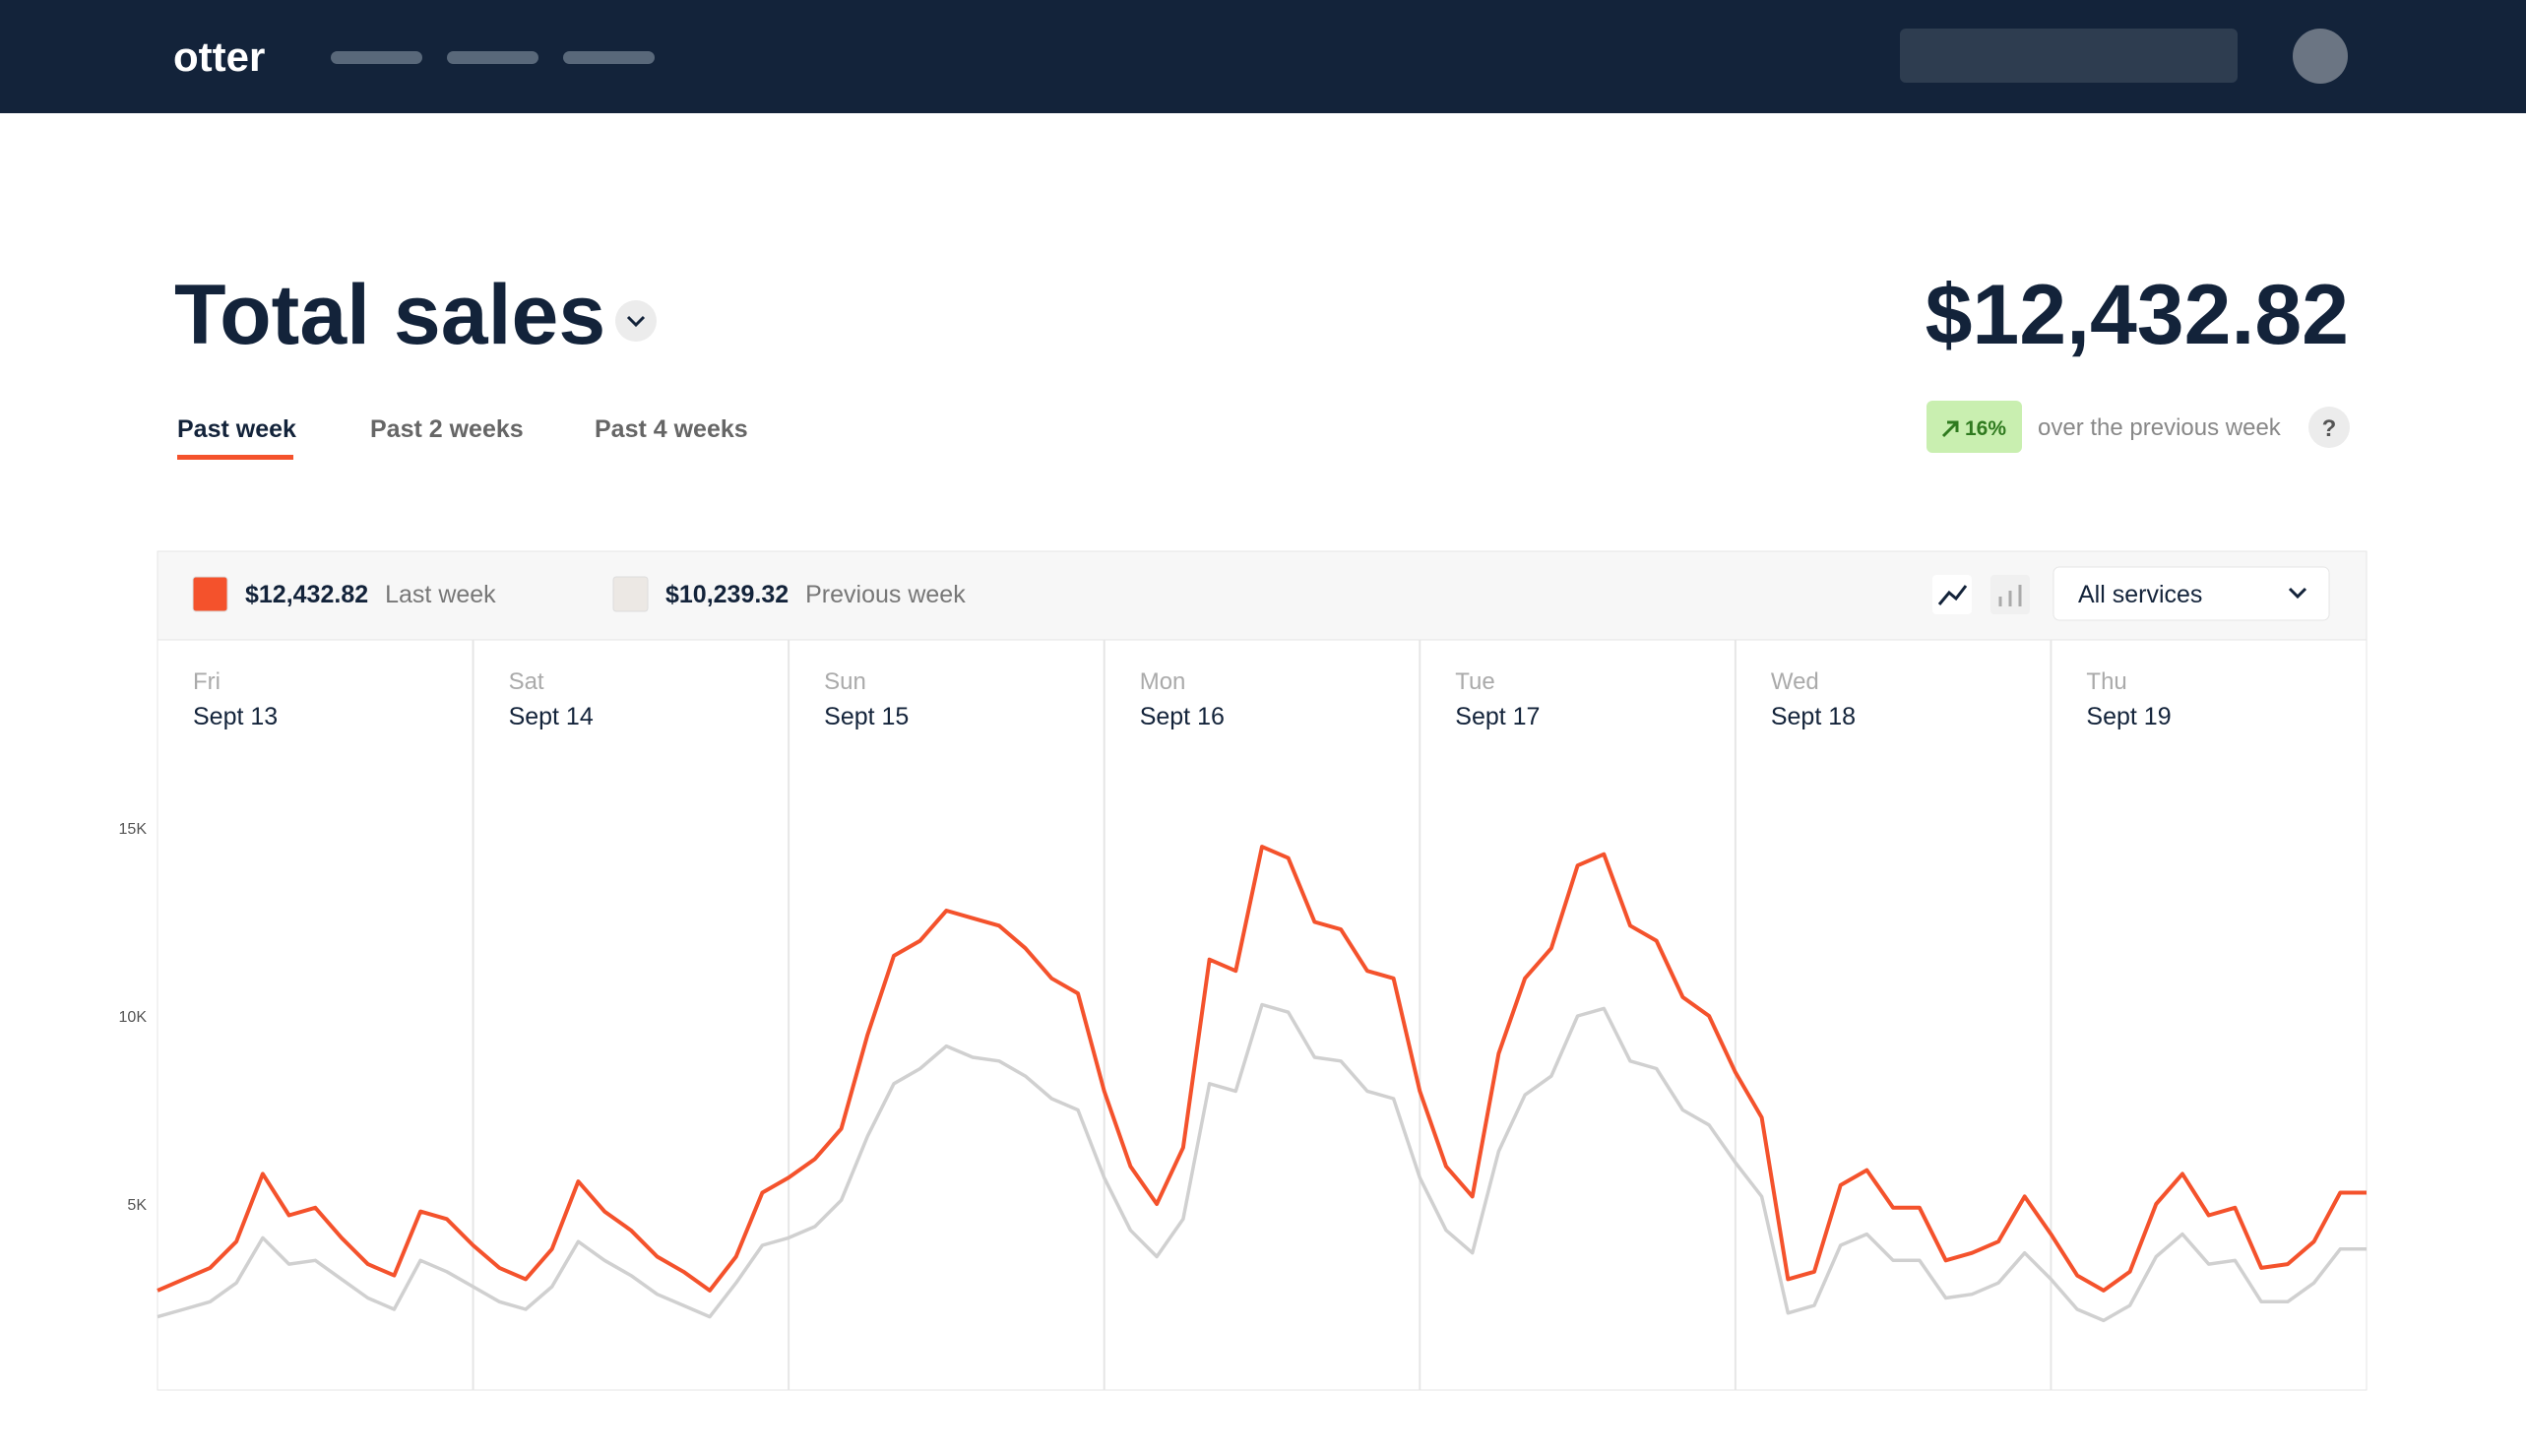 The height and width of the screenshot is (1456, 2526). I want to click on tab: Past 4 weeks, so click(671, 429).